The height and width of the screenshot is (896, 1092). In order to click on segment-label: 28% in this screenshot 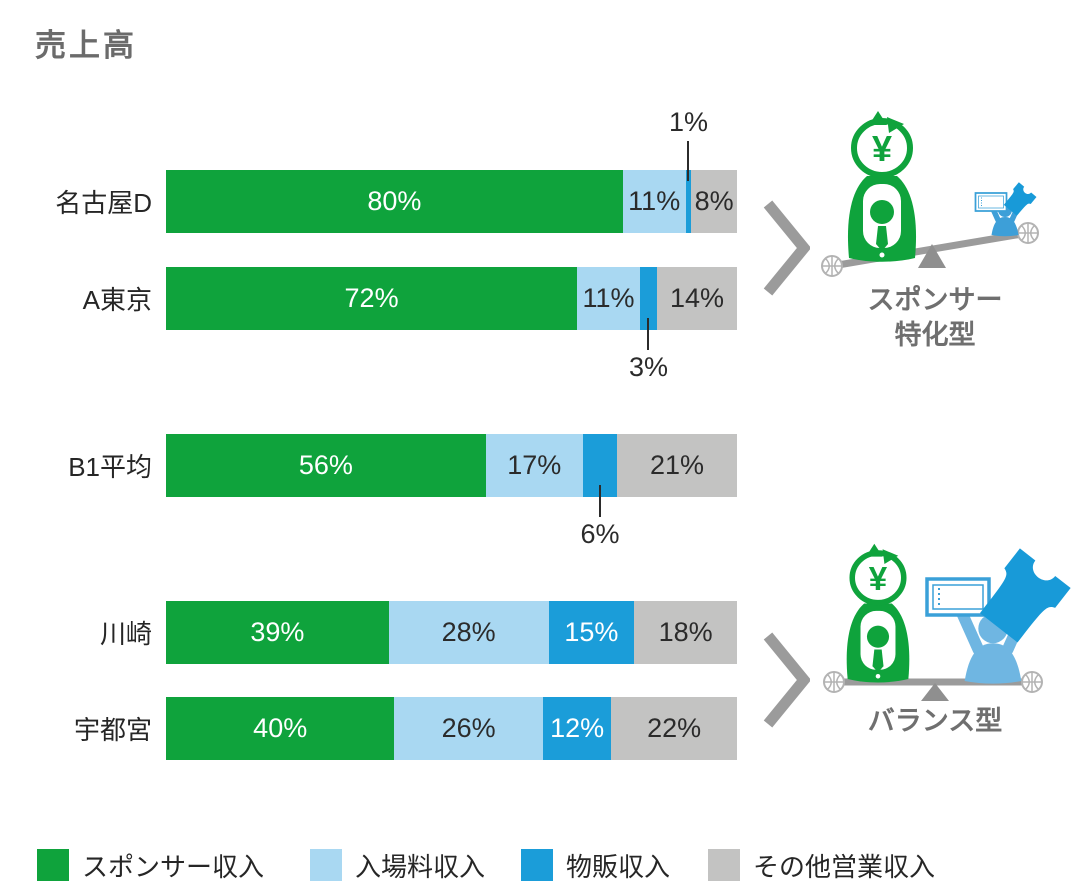, I will do `click(468, 632)`.